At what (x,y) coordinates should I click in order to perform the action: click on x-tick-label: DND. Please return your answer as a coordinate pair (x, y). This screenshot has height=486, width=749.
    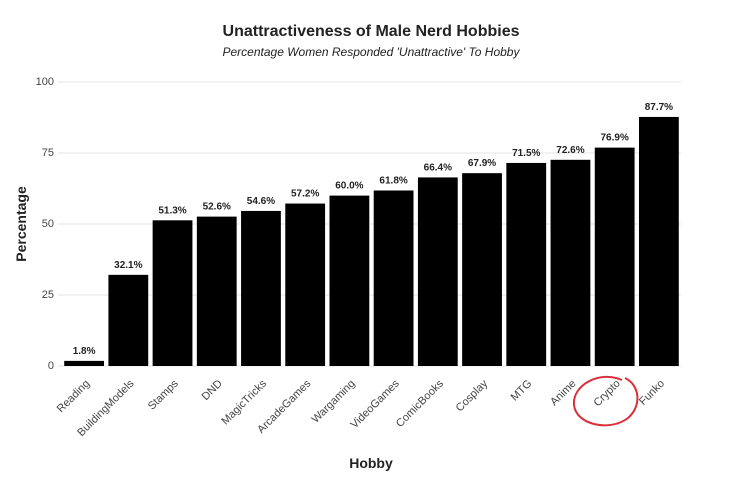
    Looking at the image, I should click on (212, 390).